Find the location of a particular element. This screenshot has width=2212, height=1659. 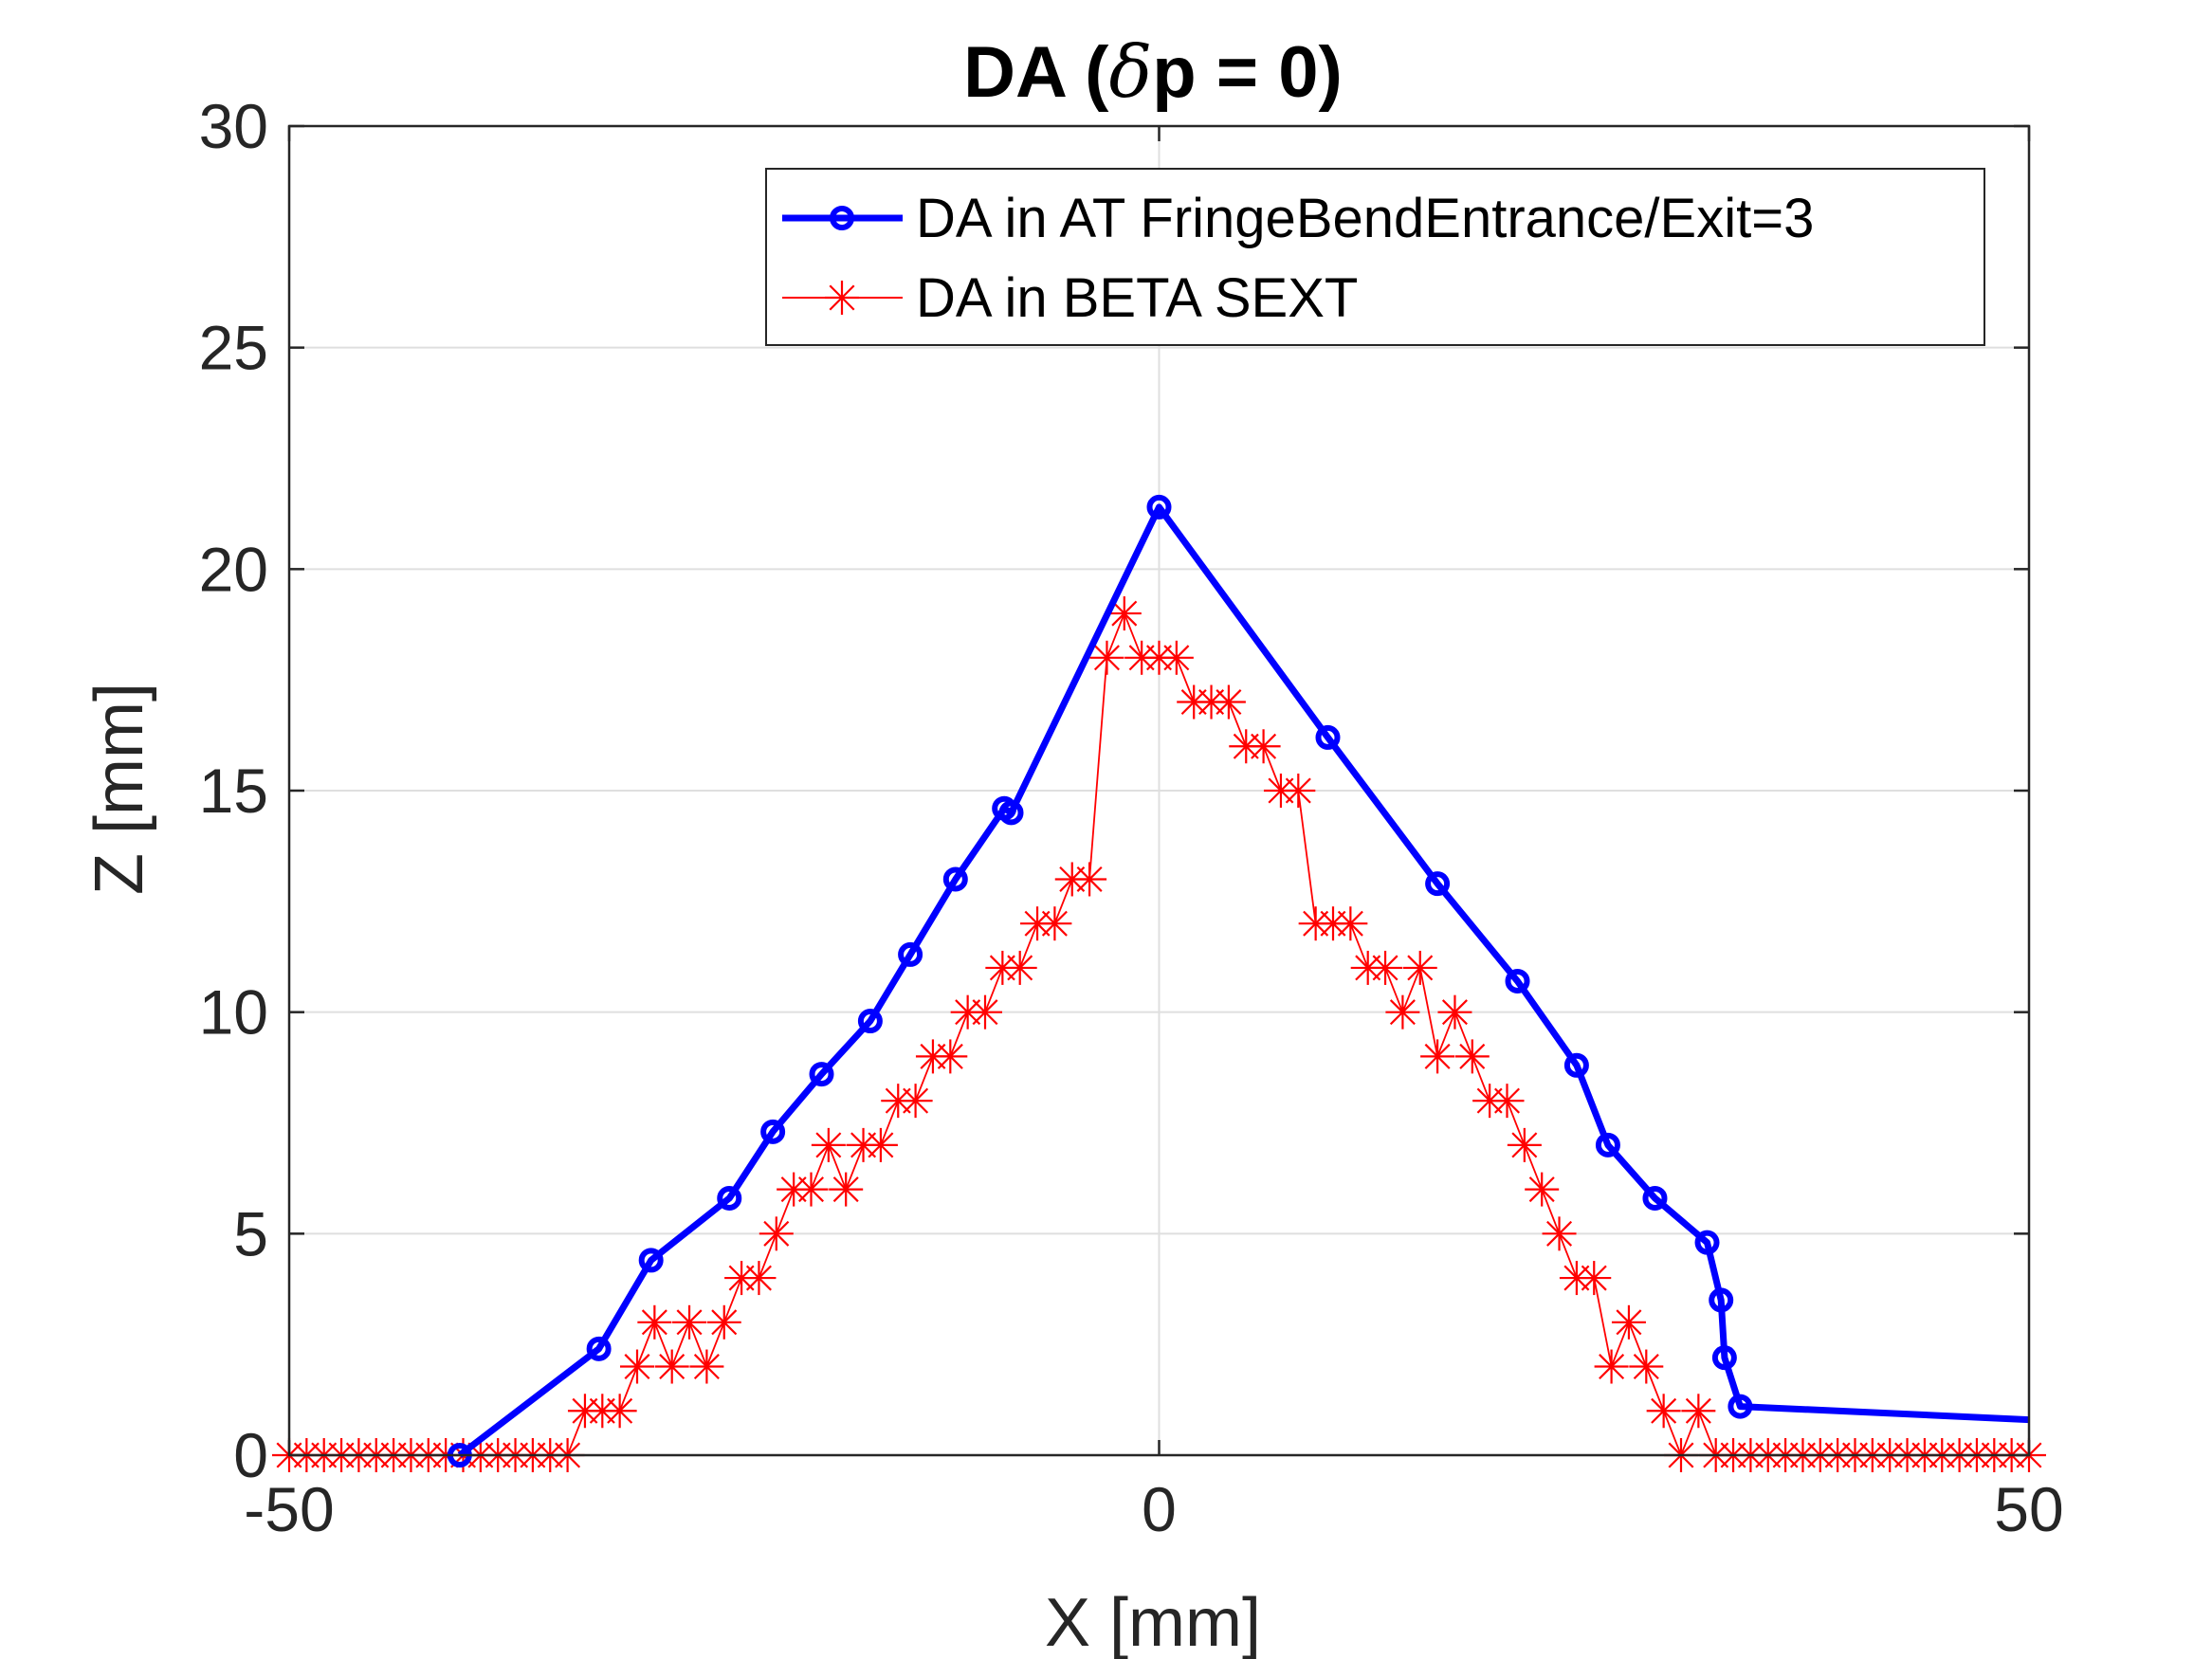

y-axis-label: Z [mm] is located at coordinates (119, 789).